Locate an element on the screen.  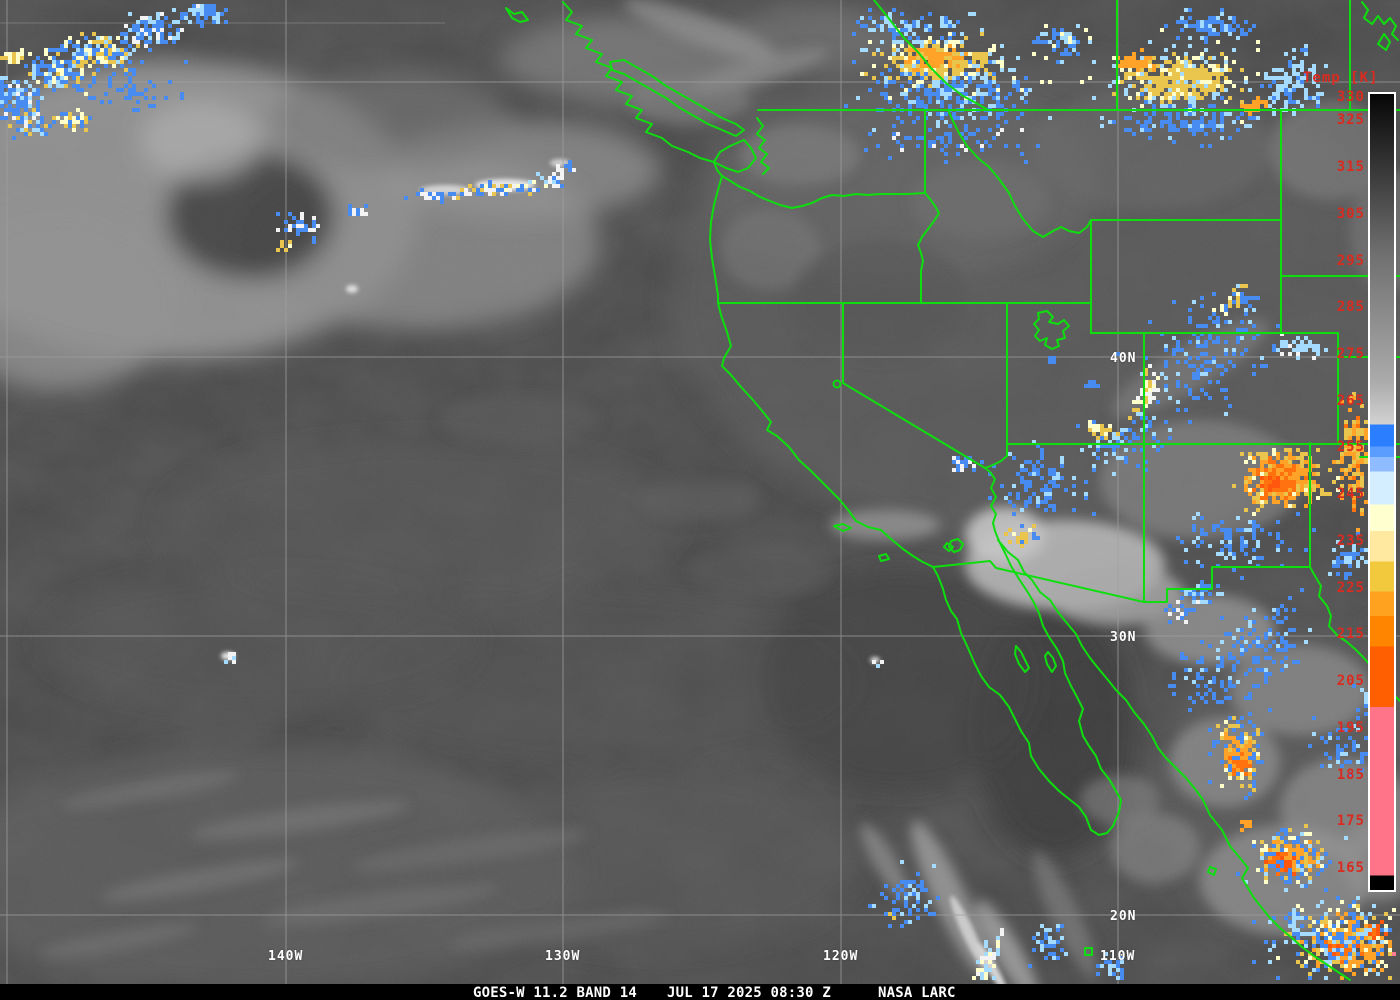
colorbar-tick: 215 is located at coordinates (1350, 634).